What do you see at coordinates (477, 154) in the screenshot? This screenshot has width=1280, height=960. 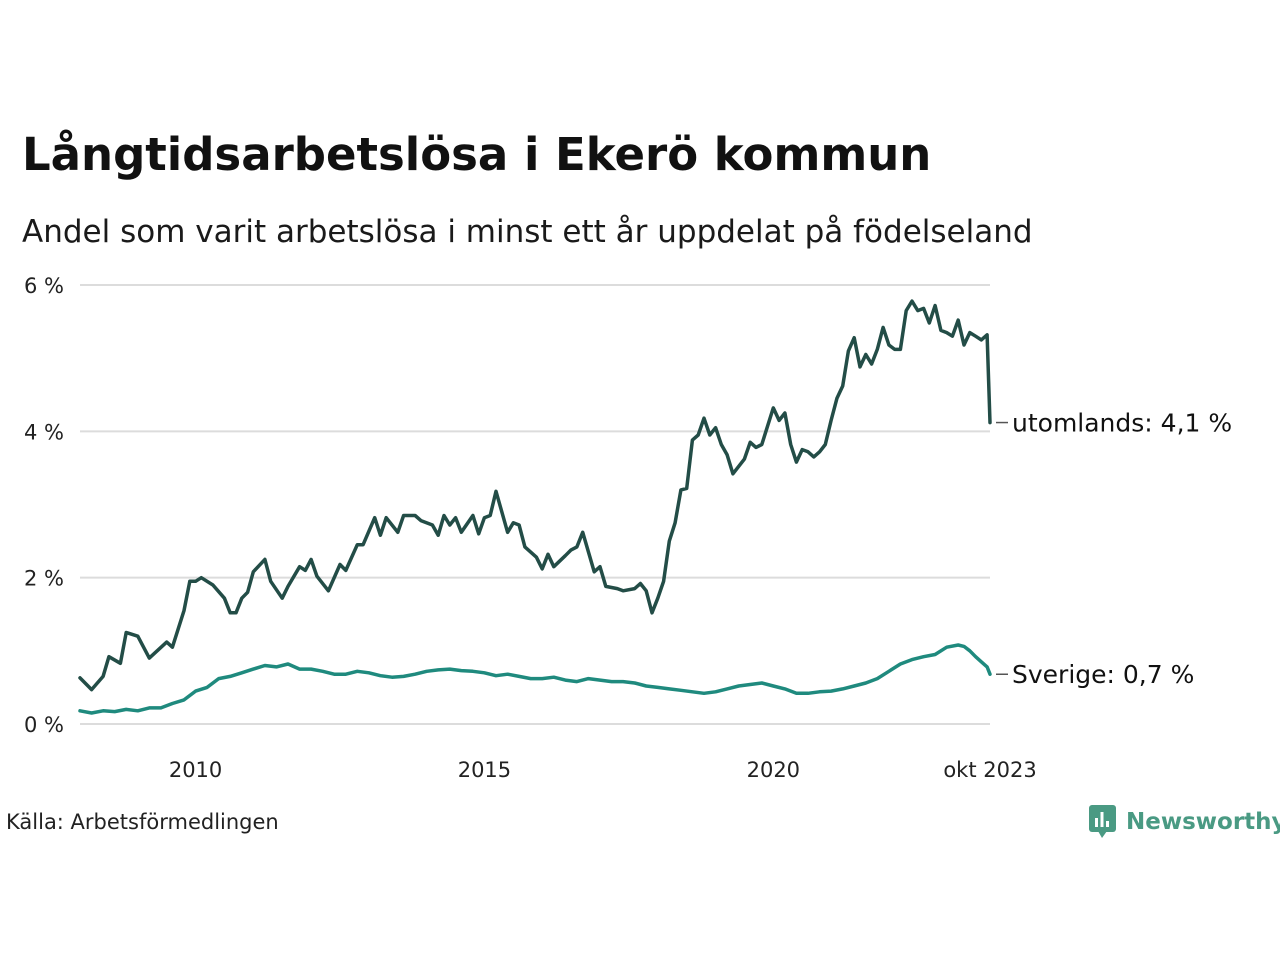 I see `chart-title: Långtidsarbetslösa i Ekerö kommun` at bounding box center [477, 154].